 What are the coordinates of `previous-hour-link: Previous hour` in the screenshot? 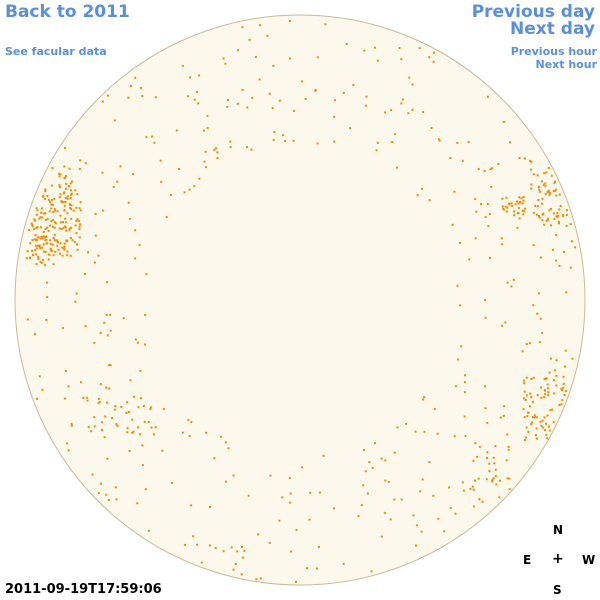 It's located at (553, 51).